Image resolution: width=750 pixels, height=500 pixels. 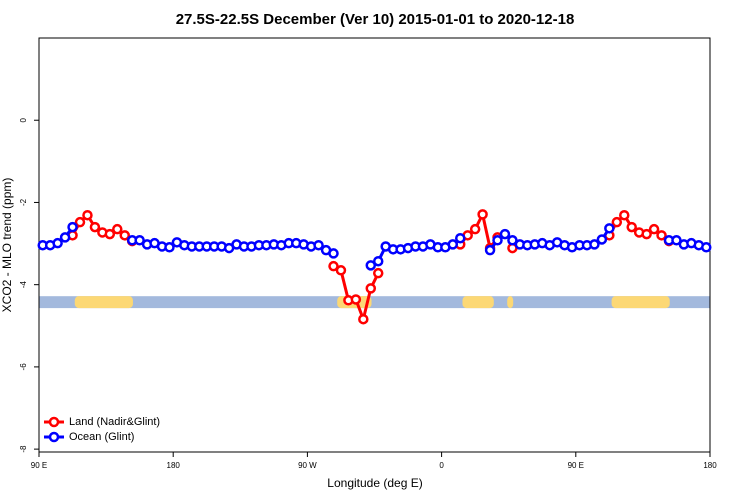 I want to click on y-axis-label: XCO2 - MLO trend (ppm), so click(x=7, y=245).